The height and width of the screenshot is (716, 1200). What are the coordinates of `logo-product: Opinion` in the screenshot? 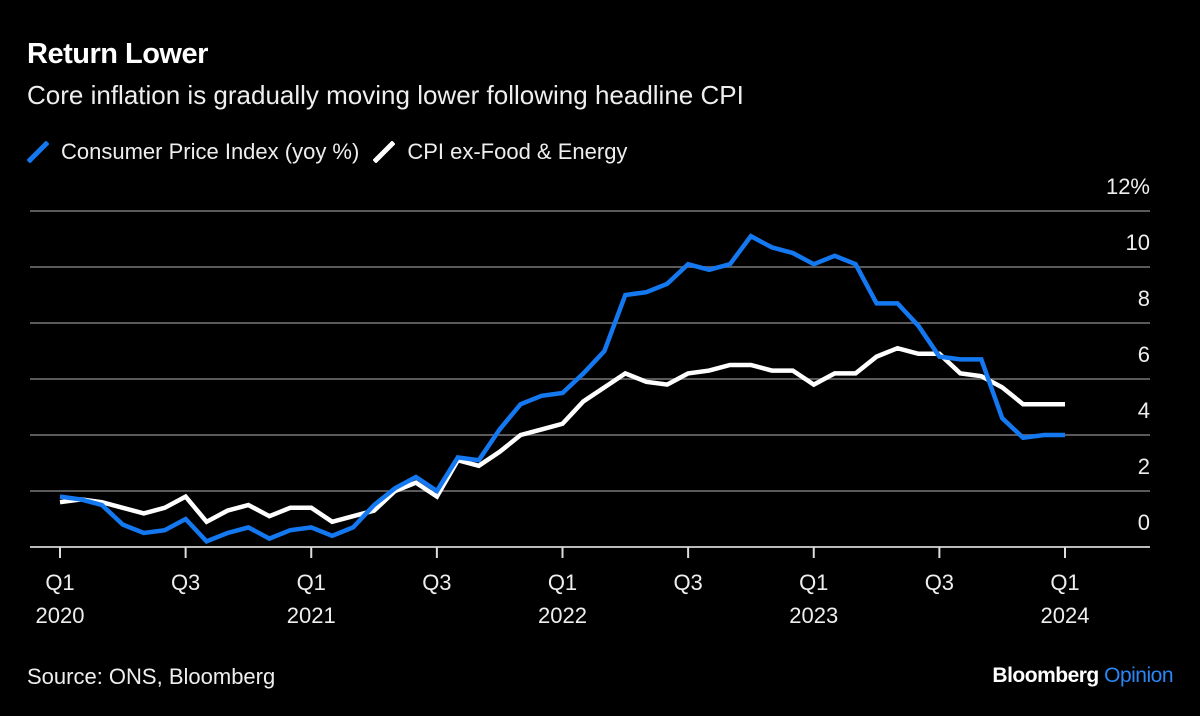 It's located at (1138, 675).